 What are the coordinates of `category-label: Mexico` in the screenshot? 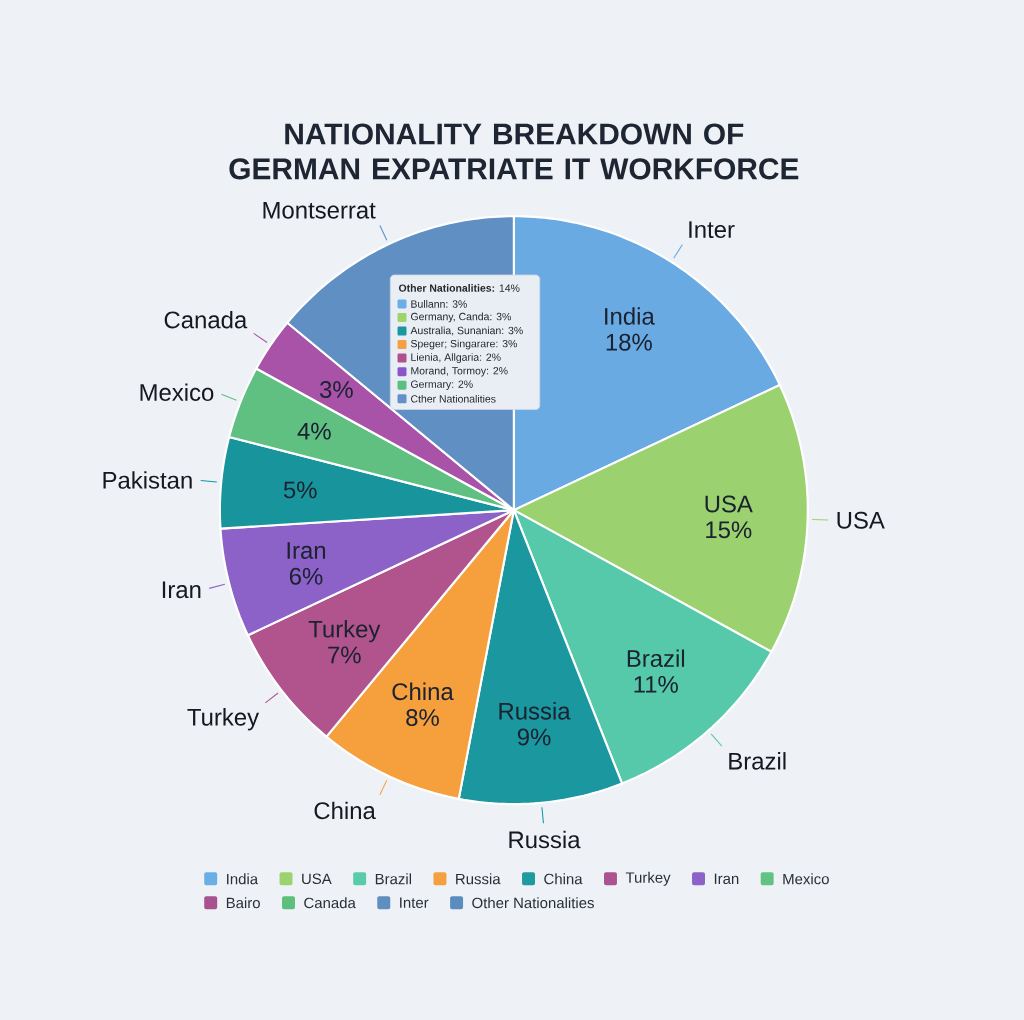 It's located at (806, 879).